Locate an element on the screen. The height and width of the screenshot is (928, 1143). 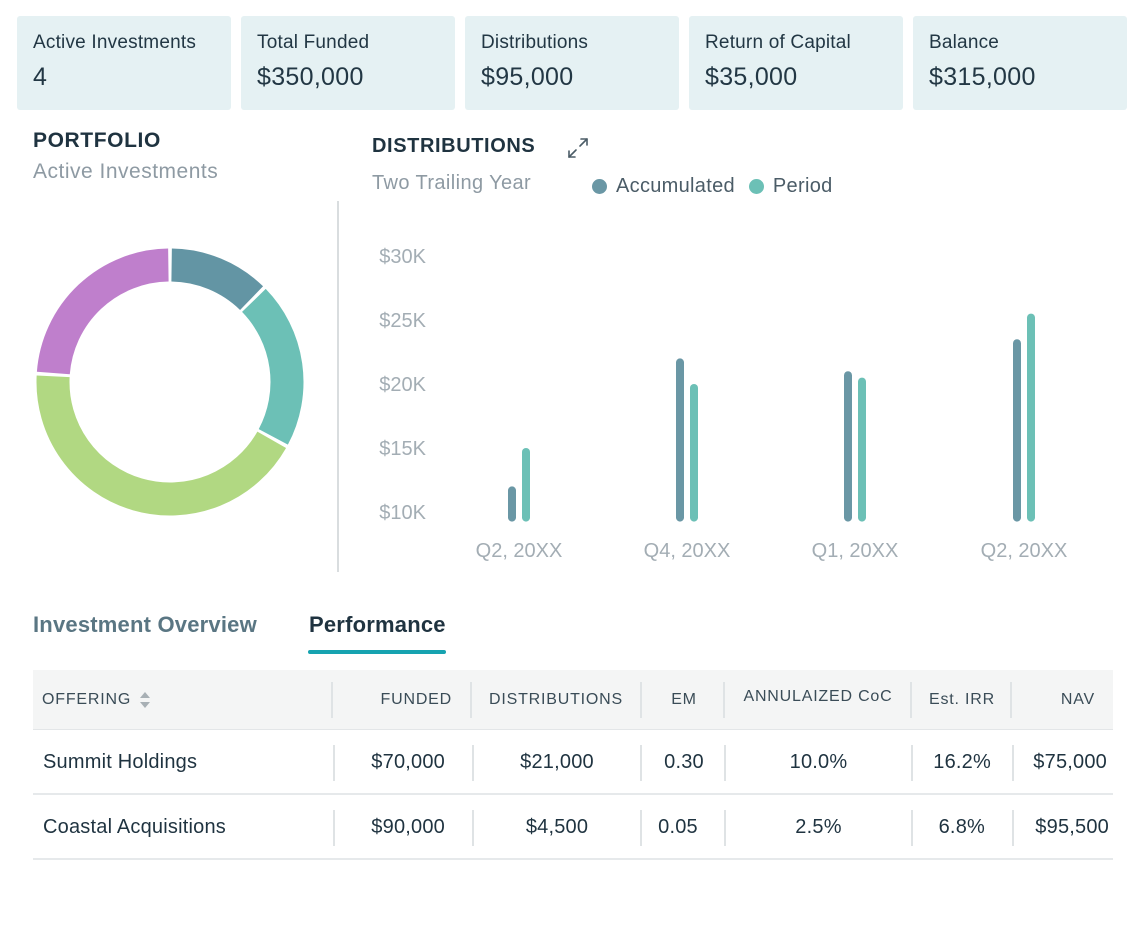
distributions-subtitle: Two Trailing Year is located at coordinates (452, 183).